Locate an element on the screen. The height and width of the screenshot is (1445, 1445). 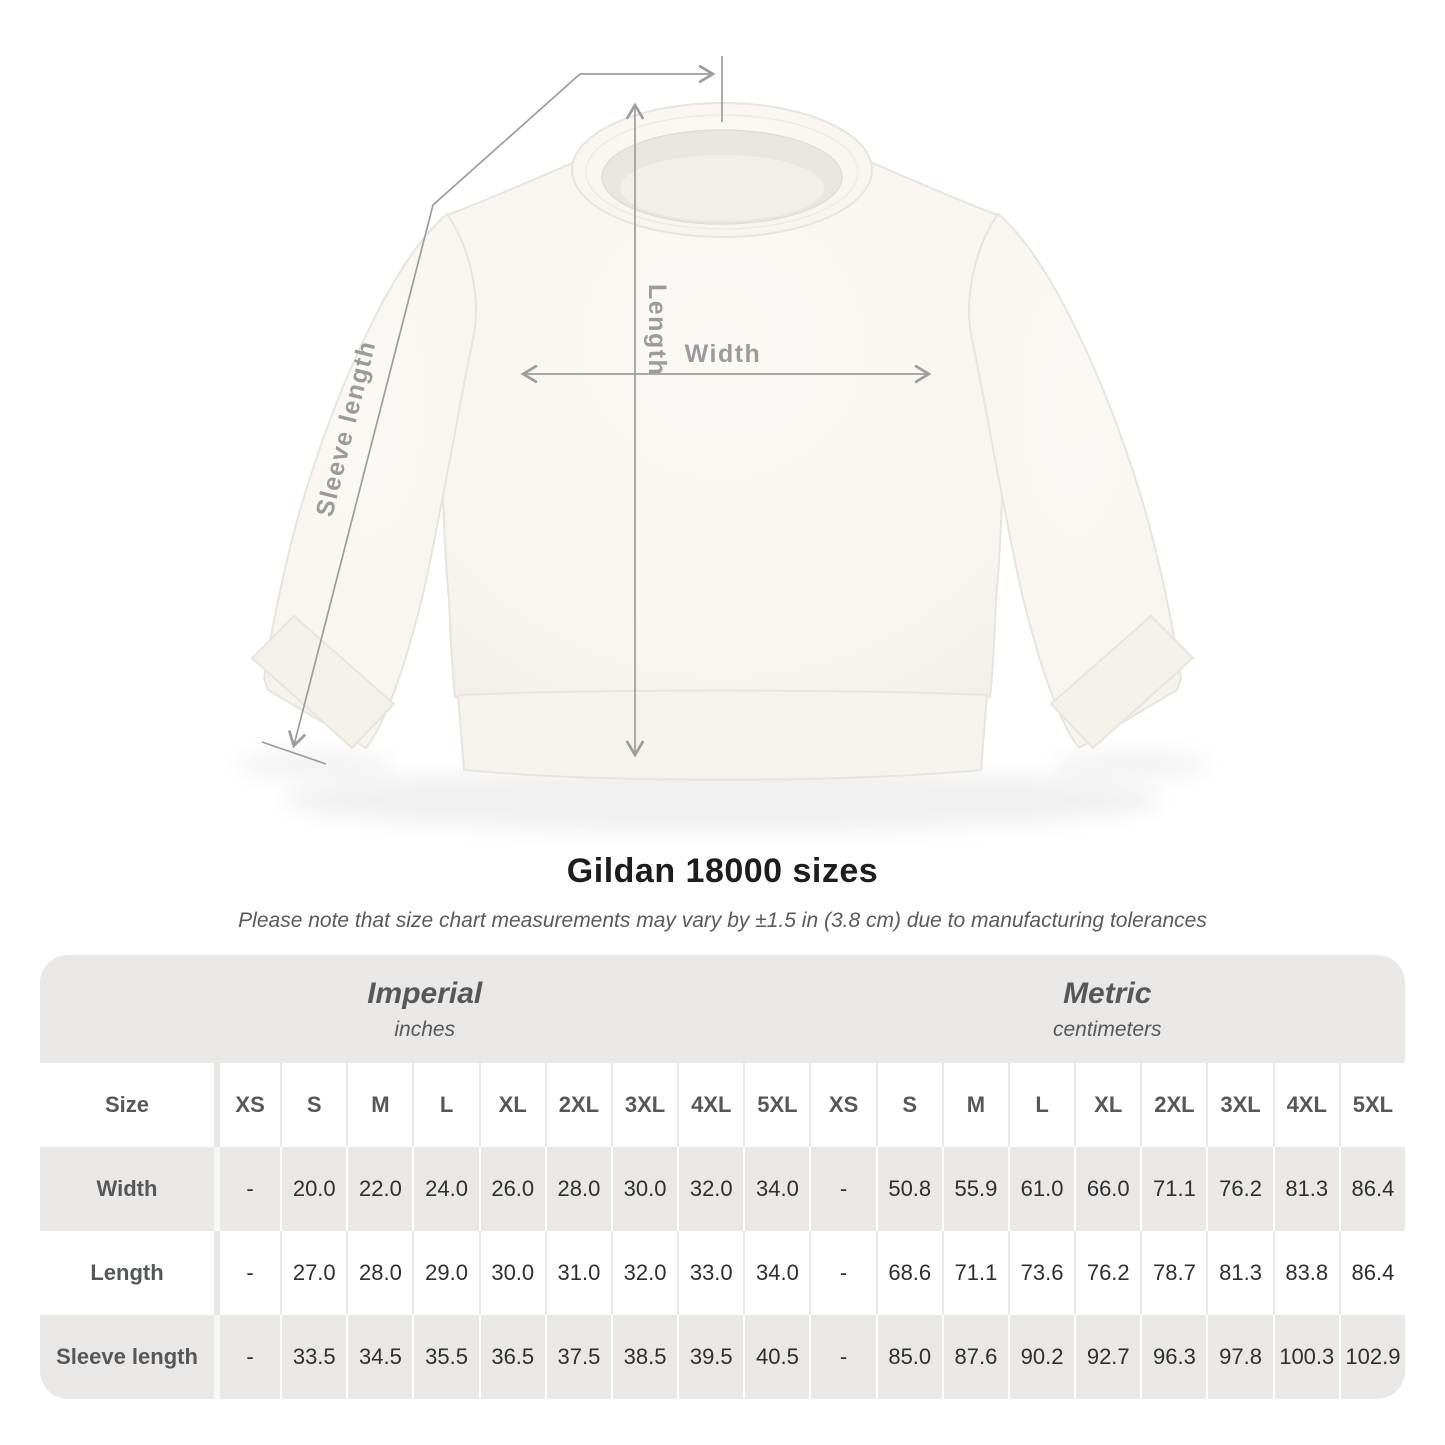
col-header-metric-4xl: 4XL is located at coordinates (1305, 1105).